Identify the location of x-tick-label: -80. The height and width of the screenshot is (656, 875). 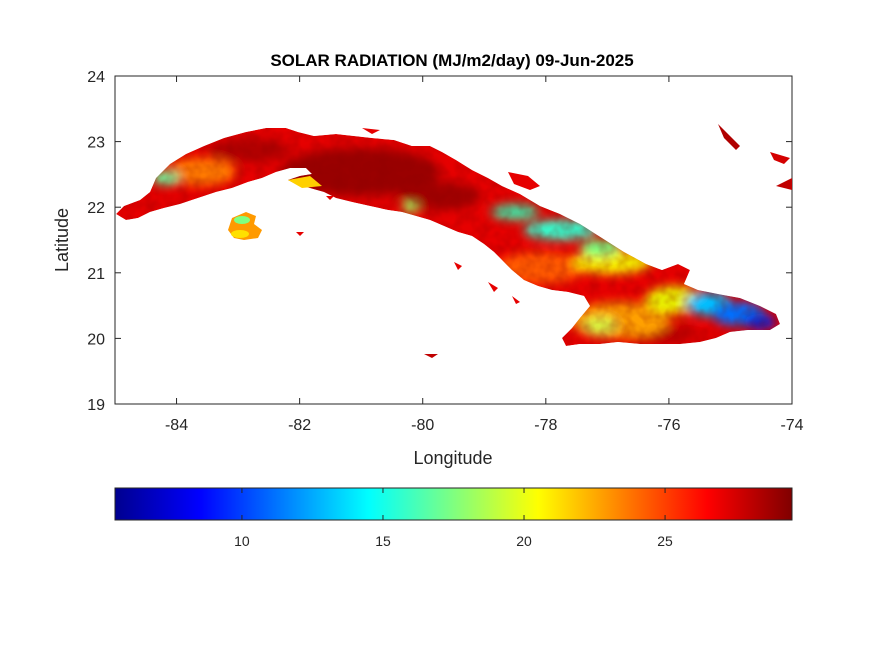
(422, 425).